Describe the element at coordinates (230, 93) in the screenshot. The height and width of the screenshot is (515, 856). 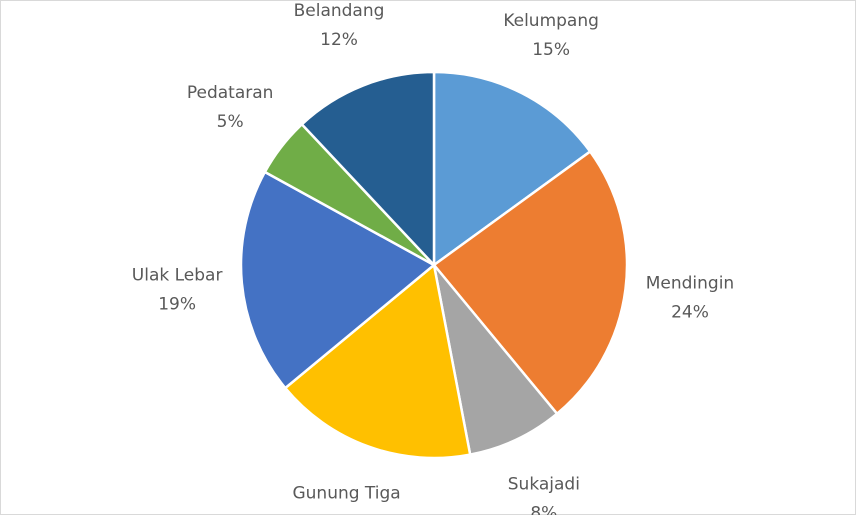
I see `slice-label: Pedataran` at that location.